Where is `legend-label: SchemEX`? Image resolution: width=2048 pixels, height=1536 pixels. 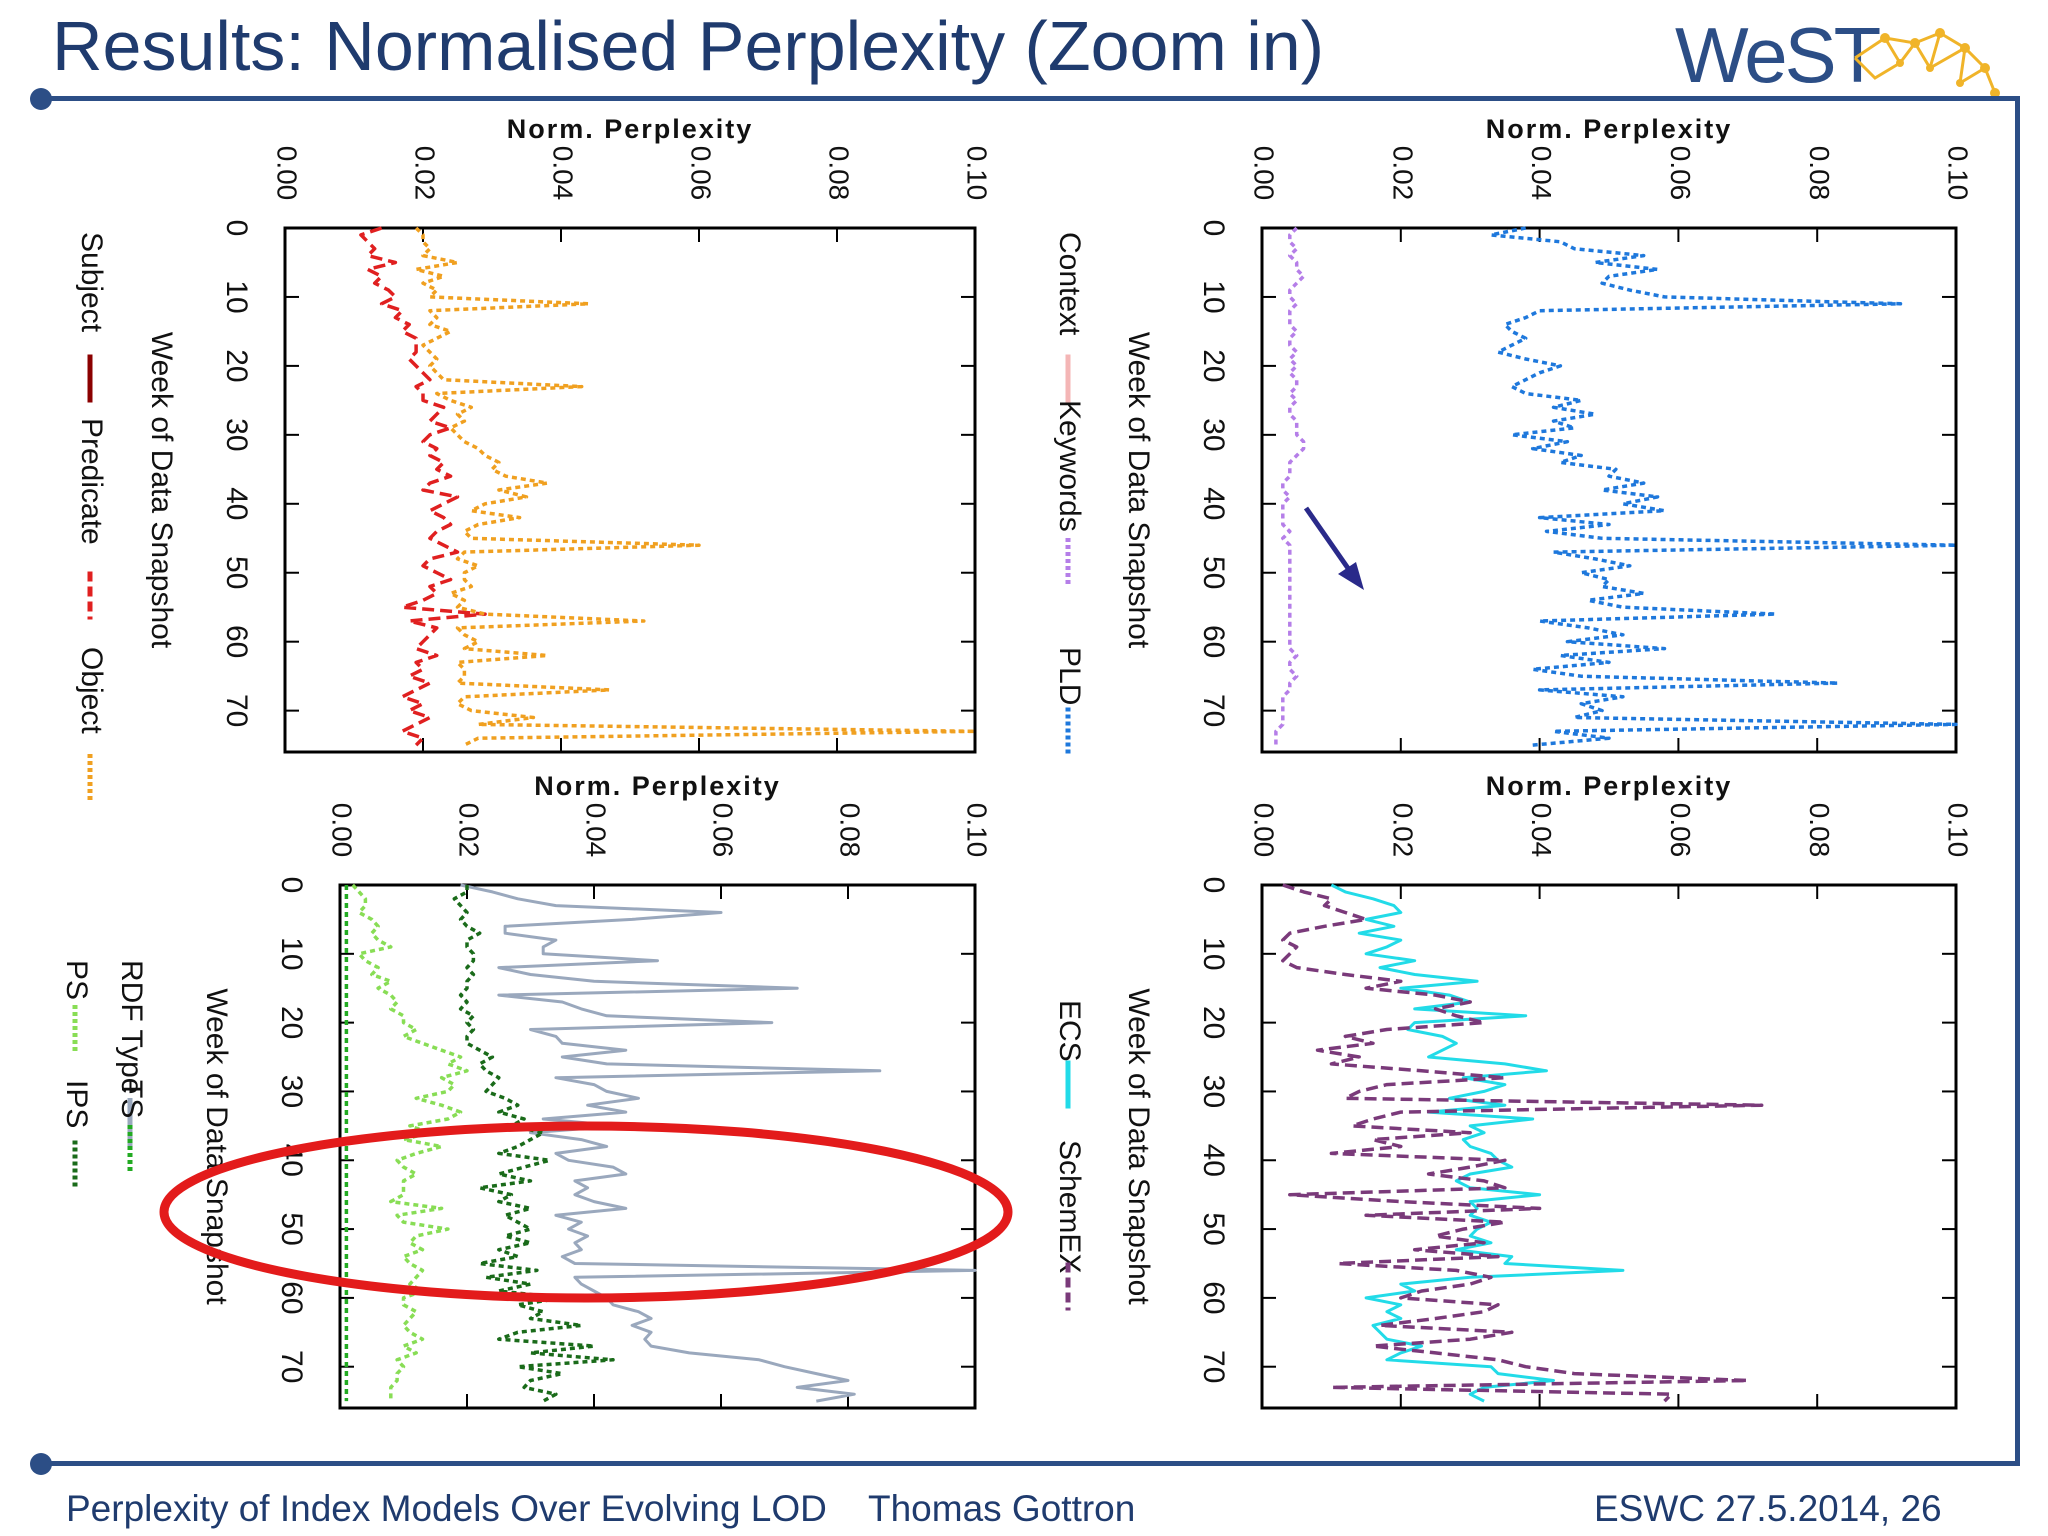
legend-label: SchemEX is located at coordinates (1069, 1206).